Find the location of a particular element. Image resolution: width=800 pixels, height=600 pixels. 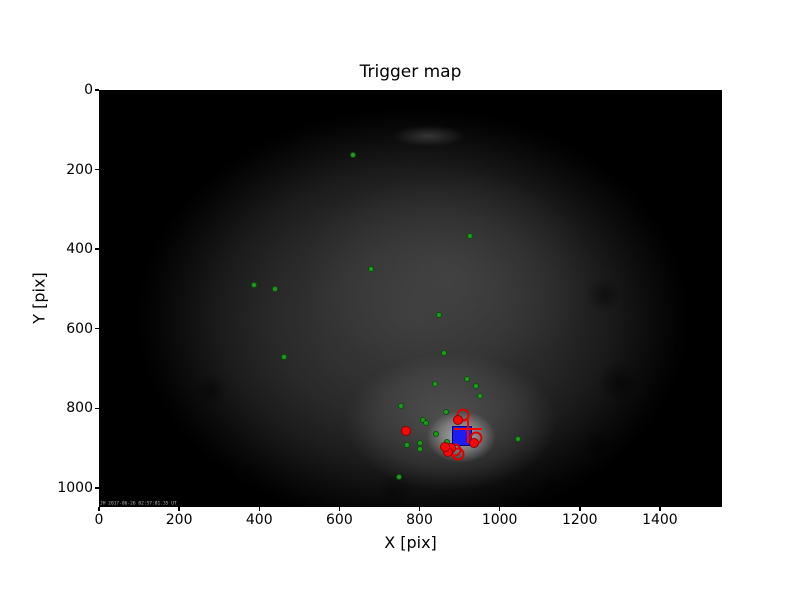

x-tick-label: 600 is located at coordinates (339, 520).